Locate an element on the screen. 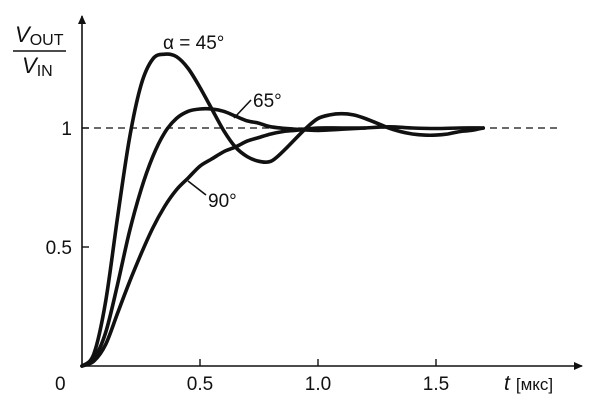  y-title-den-sub: IN is located at coordinates (45, 71).